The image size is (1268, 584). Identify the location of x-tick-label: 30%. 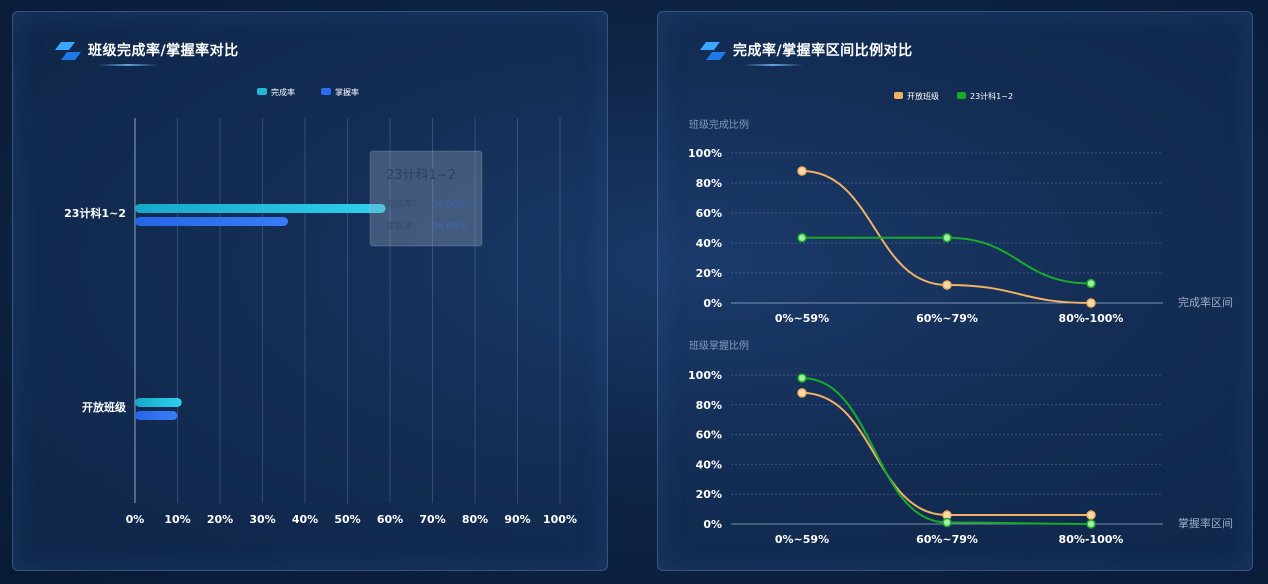
(262, 519).